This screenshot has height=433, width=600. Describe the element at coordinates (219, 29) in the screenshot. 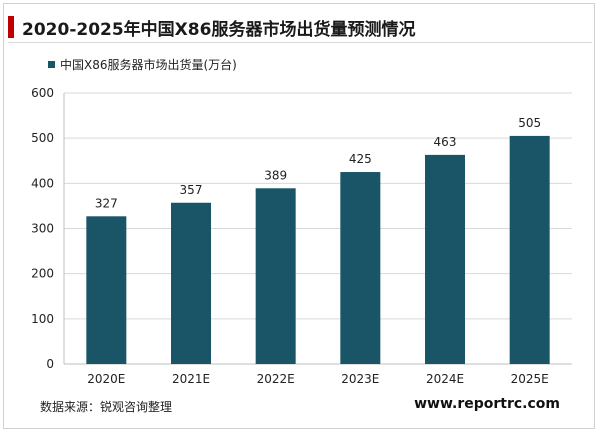

I see `chart-title: 2020-2025年中国X86服务器市场出货量预测情况` at that location.